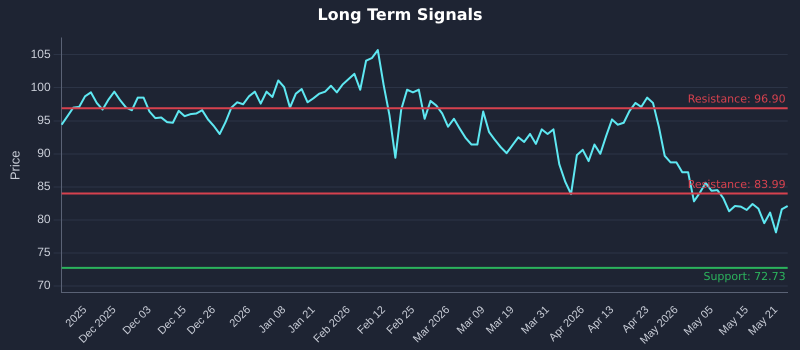 The height and width of the screenshot is (350, 800). I want to click on ref-line-label: Support: 72.73, so click(744, 277).